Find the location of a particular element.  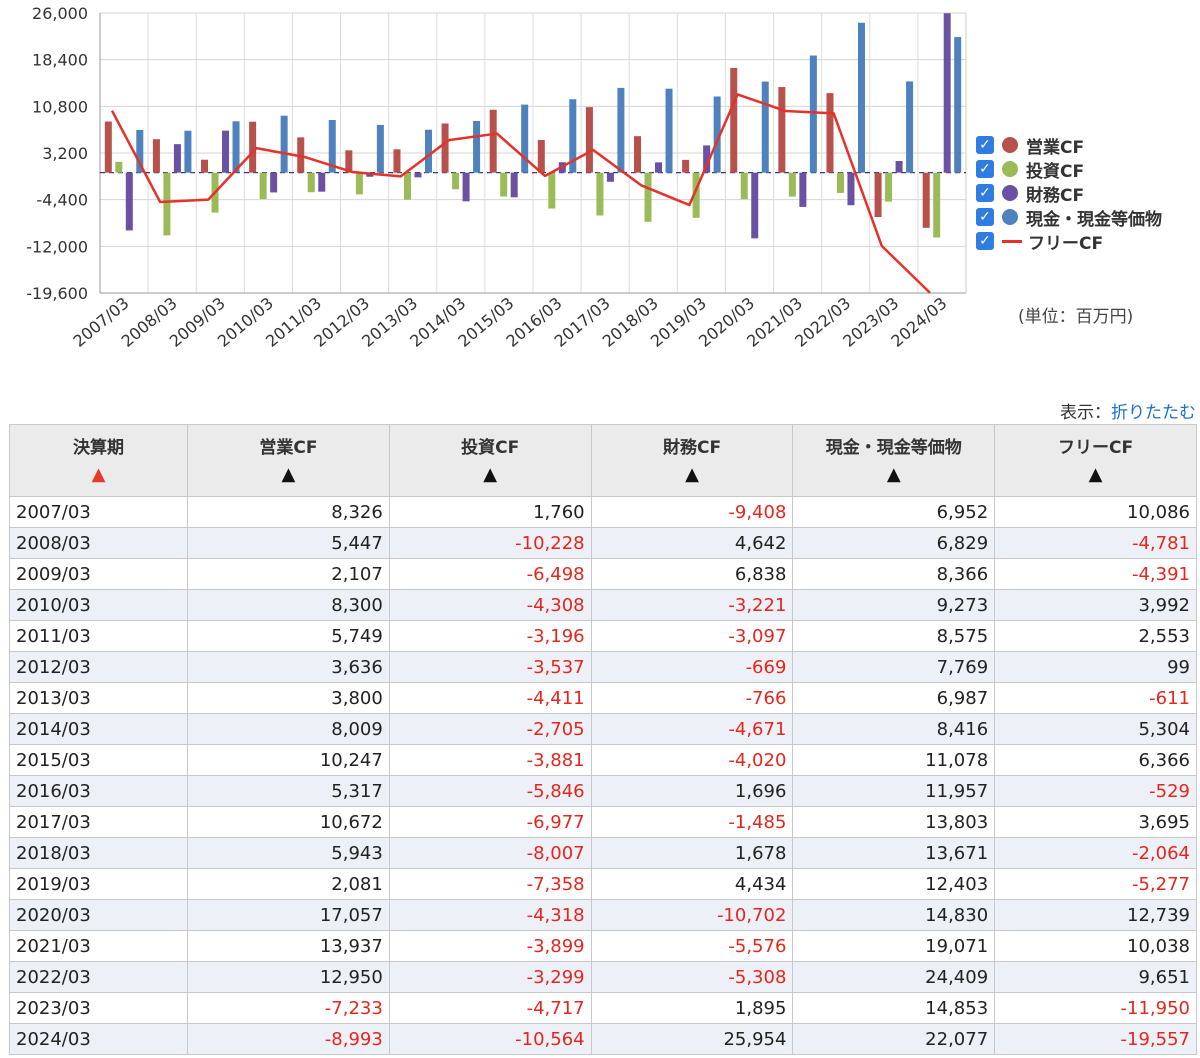

bar-1-2012/03 is located at coordinates (349, 161).